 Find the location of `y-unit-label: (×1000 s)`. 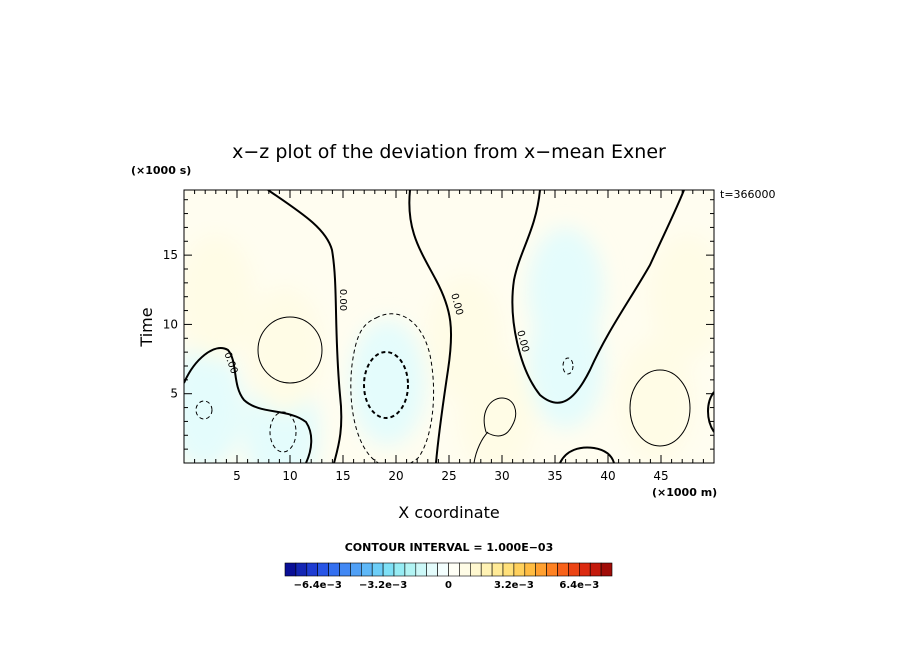

y-unit-label: (×1000 s) is located at coordinates (161, 170).